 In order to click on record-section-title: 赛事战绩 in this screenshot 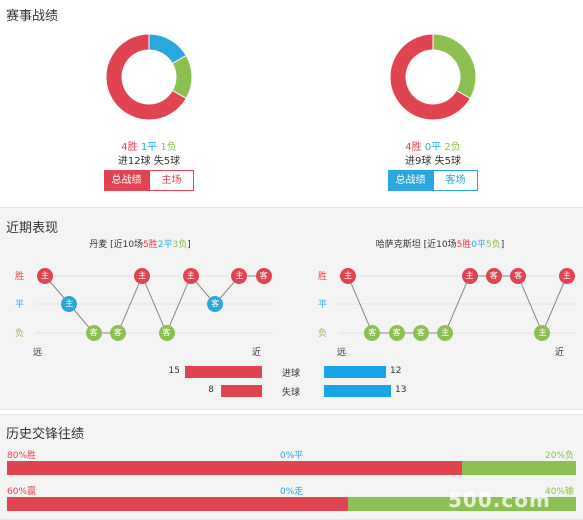, I will do `click(32, 16)`.